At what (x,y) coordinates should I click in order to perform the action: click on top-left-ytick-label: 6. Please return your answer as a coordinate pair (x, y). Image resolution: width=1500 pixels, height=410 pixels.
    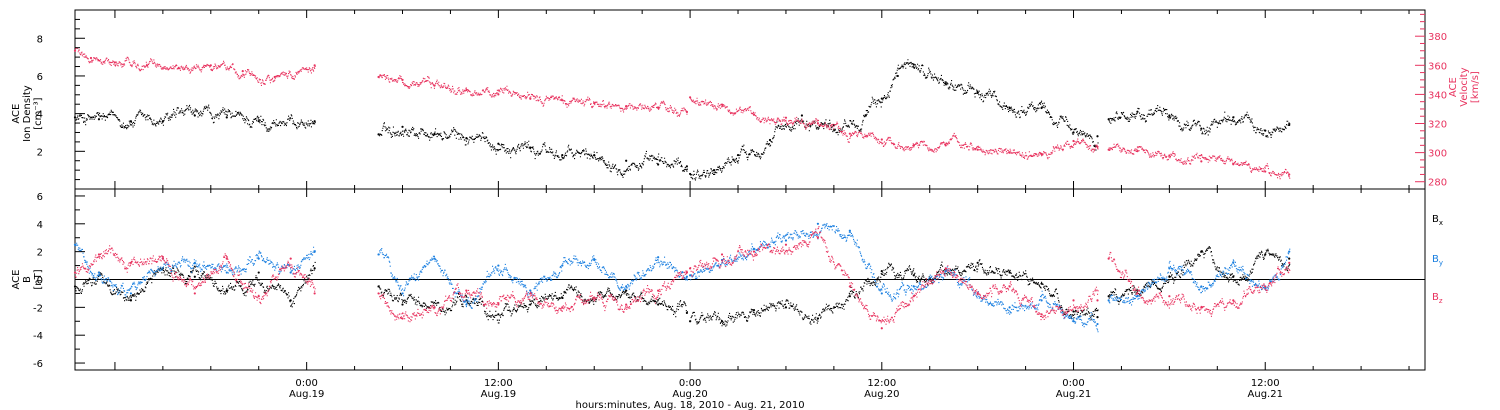
    Looking at the image, I should click on (40, 77).